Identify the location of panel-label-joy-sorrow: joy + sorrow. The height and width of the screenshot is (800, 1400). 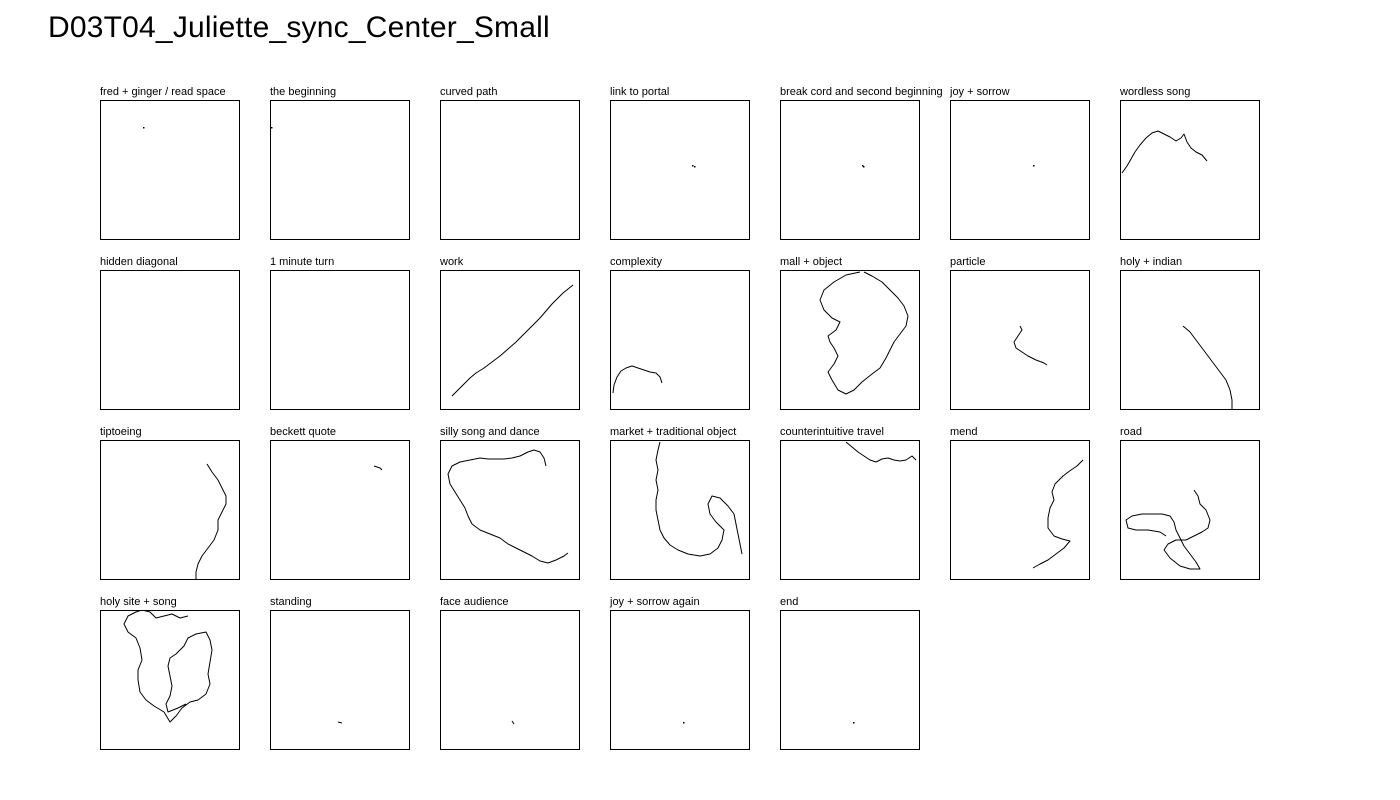
(980, 92).